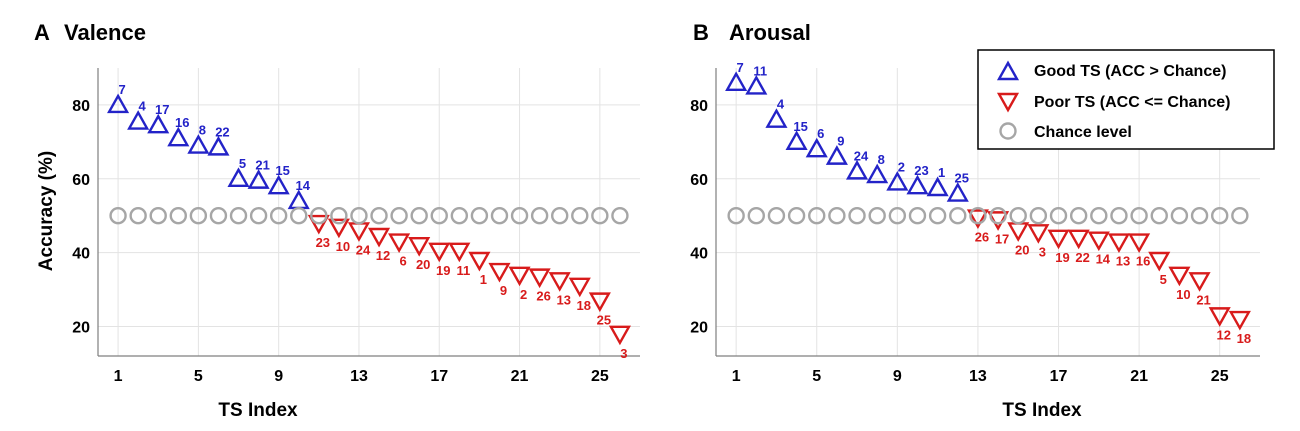 The width and height of the screenshot is (1300, 431). I want to click on panel-a-xtick-label: 5, so click(198, 376).